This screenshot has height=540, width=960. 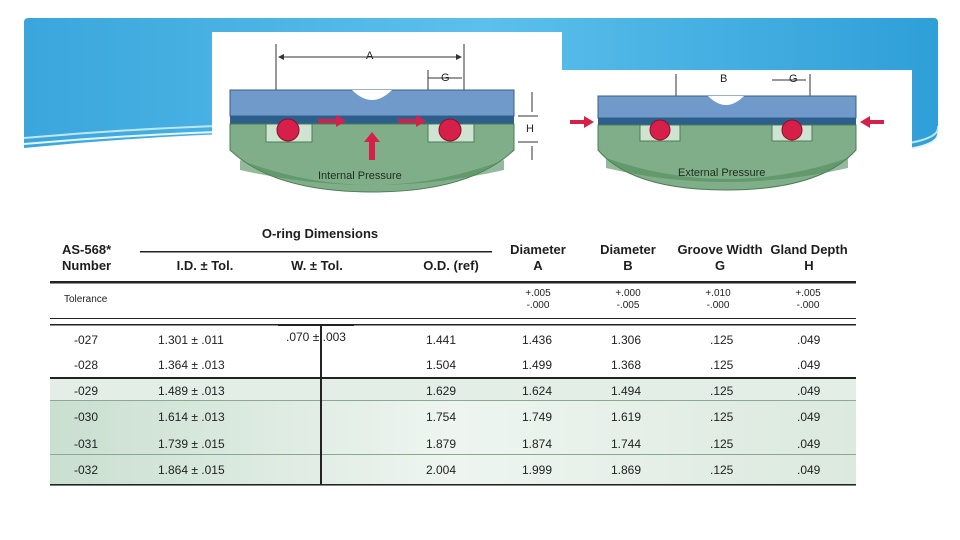 I want to click on tol-a-minus: -.000, so click(x=538, y=305).